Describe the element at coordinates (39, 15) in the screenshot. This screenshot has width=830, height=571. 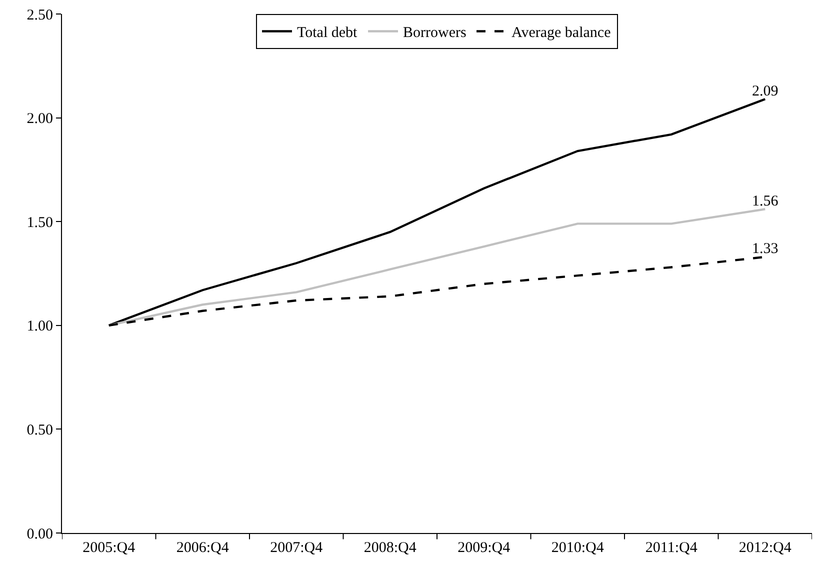
I see `y-tick-label: 2.50` at that location.